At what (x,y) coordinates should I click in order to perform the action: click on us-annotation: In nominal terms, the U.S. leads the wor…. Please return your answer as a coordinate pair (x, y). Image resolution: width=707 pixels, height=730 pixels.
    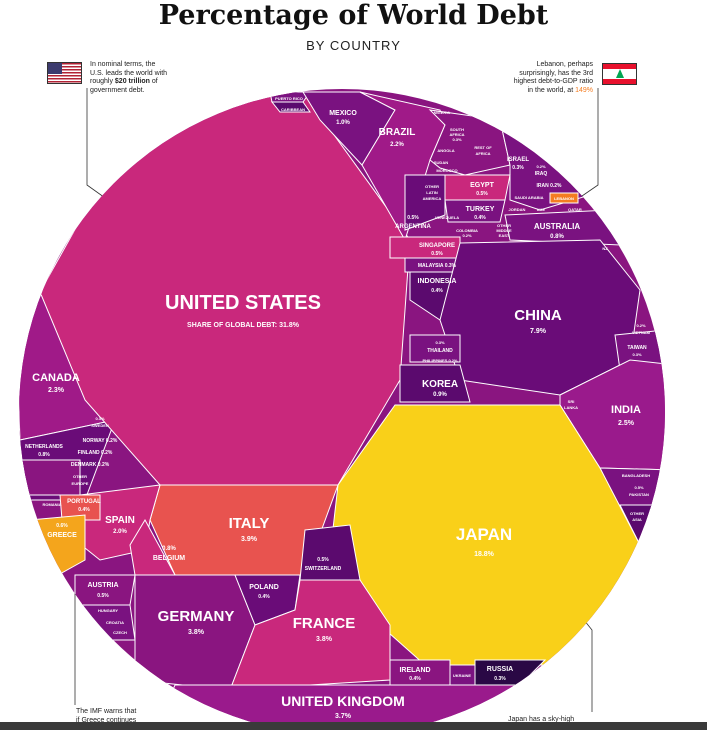
    Looking at the image, I should click on (150, 78).